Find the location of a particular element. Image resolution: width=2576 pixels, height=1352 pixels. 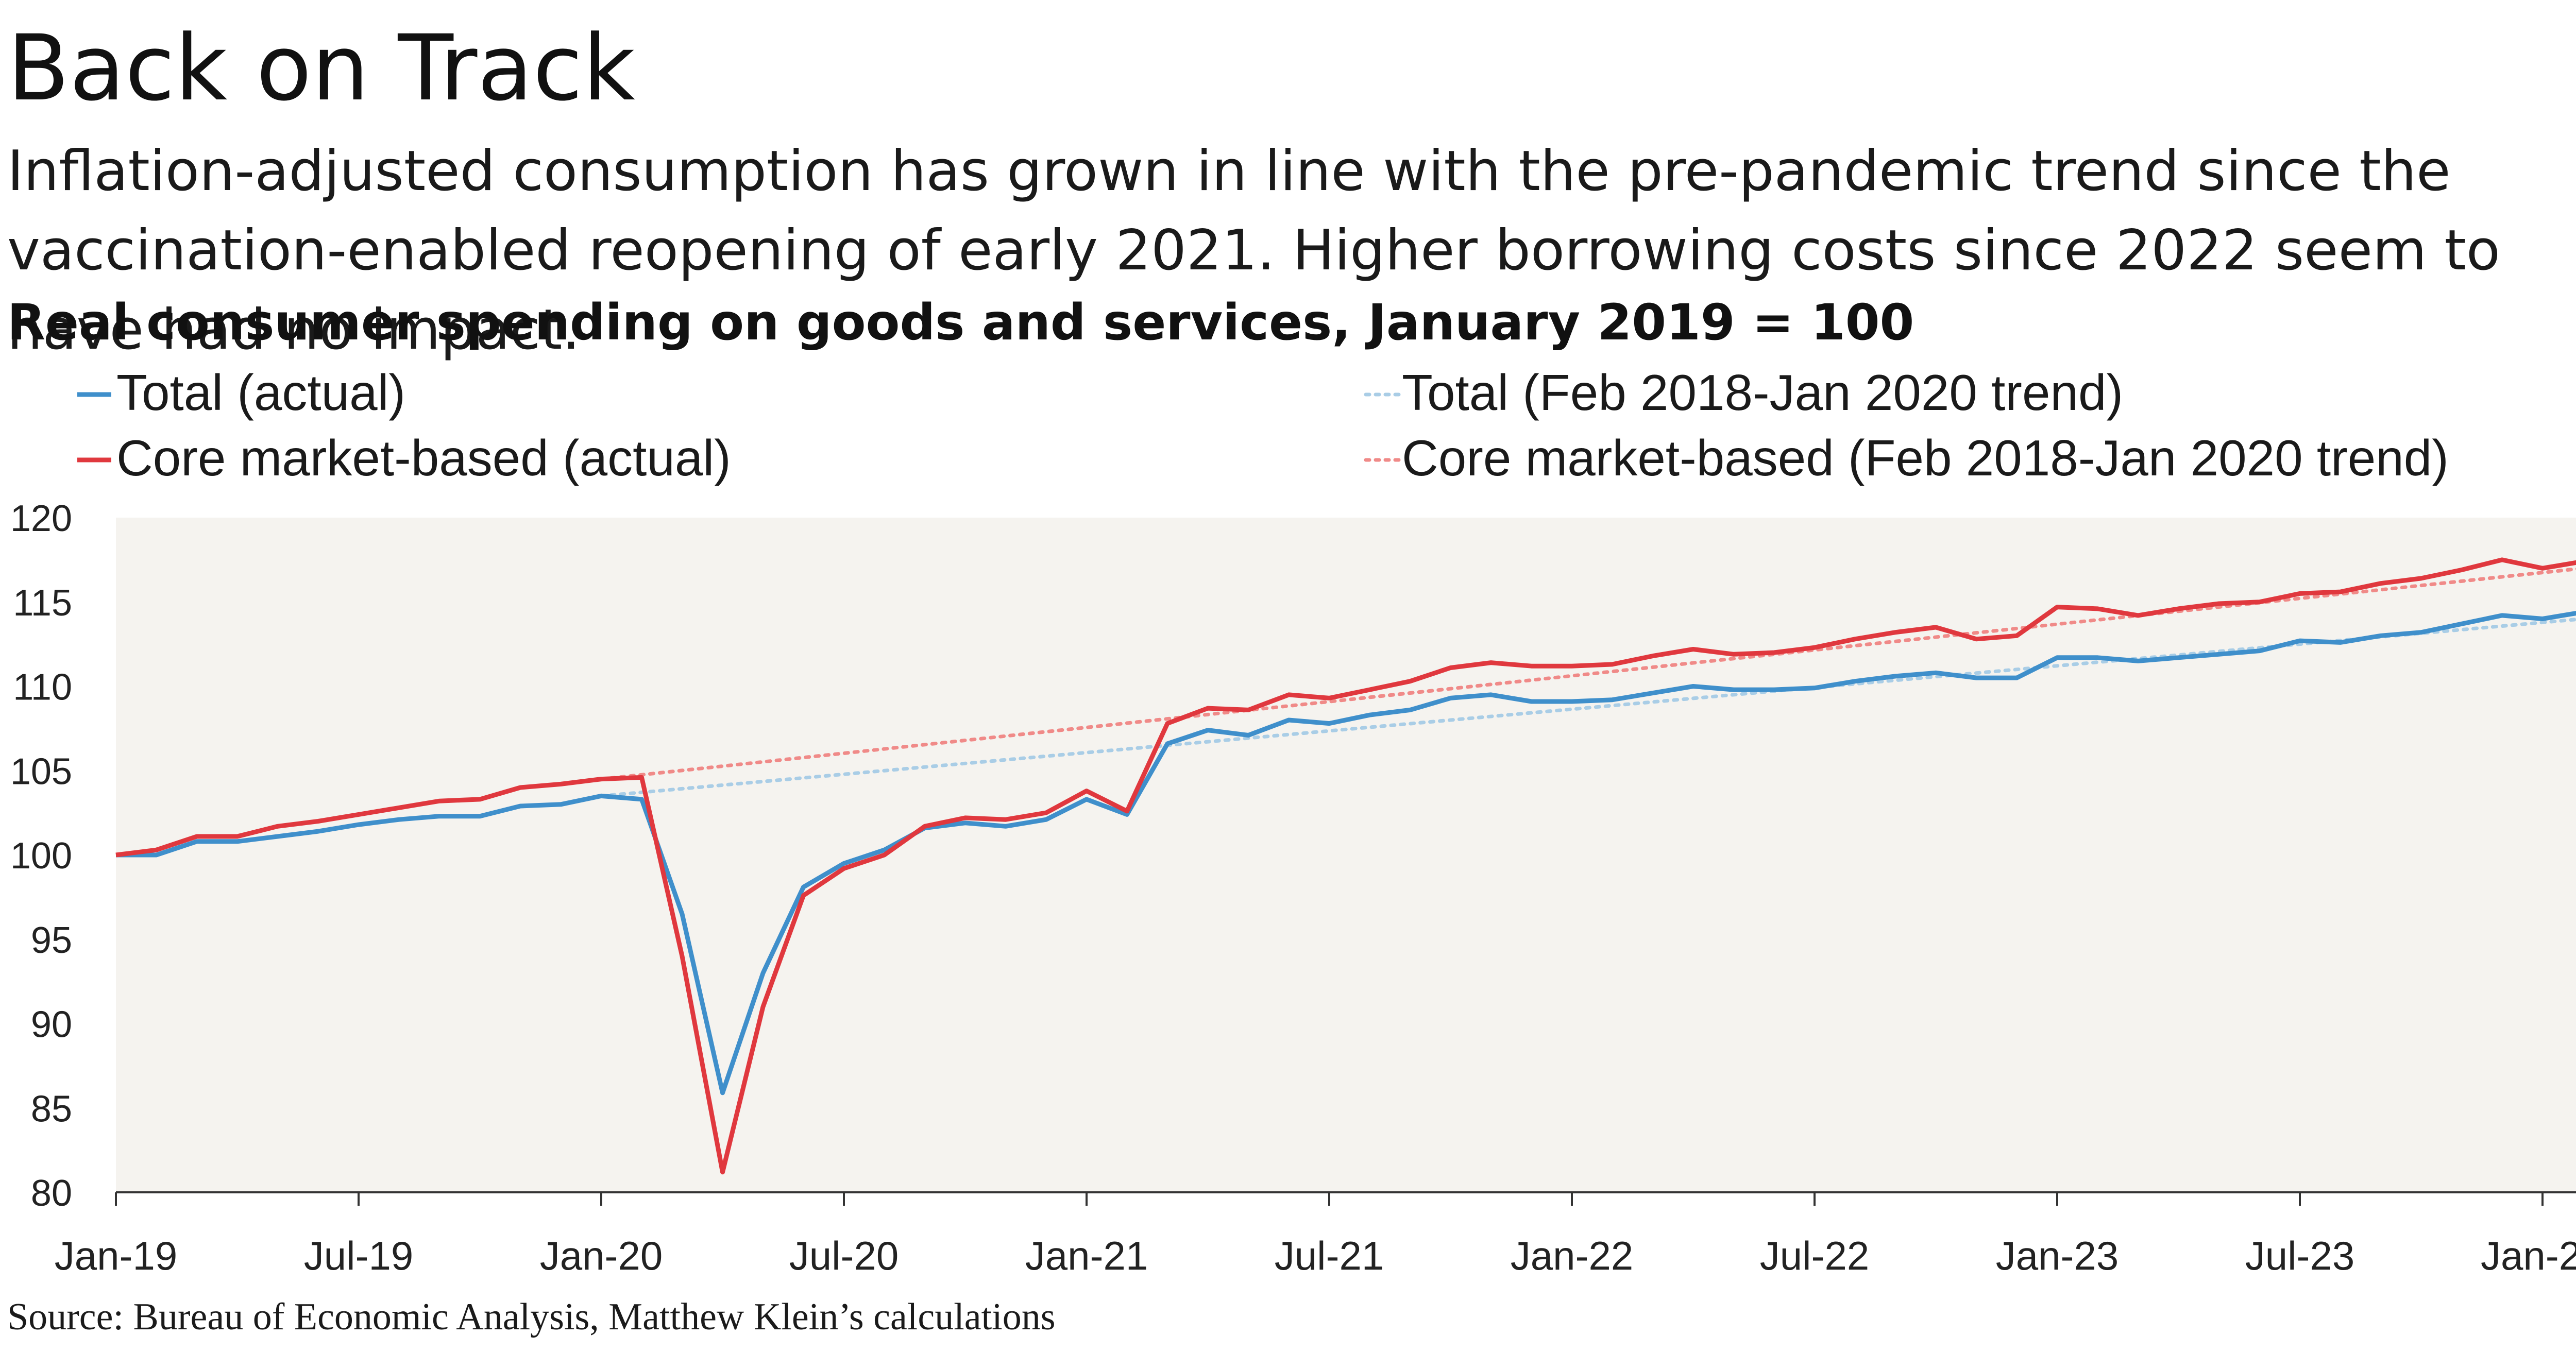

legend-label: Core market-based (actual) is located at coordinates (423, 458).